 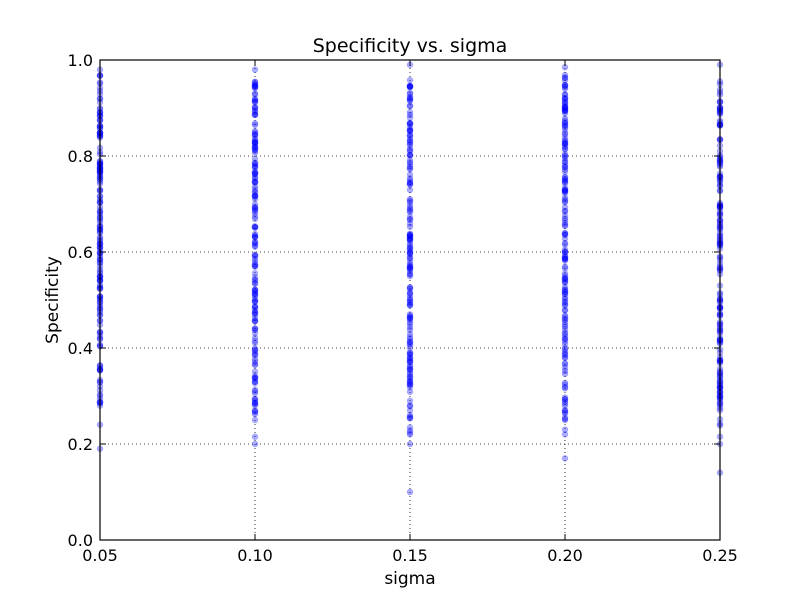 I want to click on y-tick-label: 0.6, so click(x=80, y=252).